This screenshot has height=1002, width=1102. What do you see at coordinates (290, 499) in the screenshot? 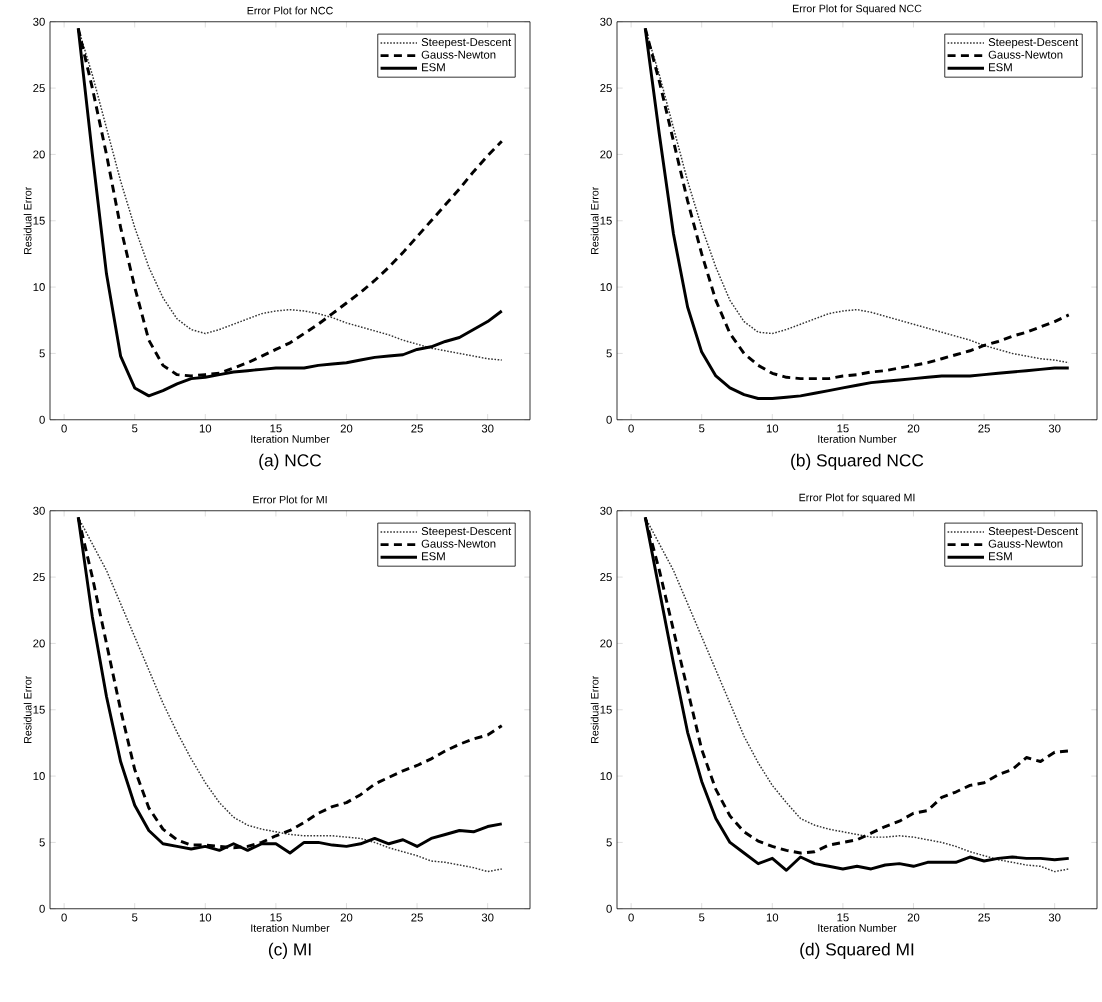
I see `chart-title: Error Plot for MI` at bounding box center [290, 499].